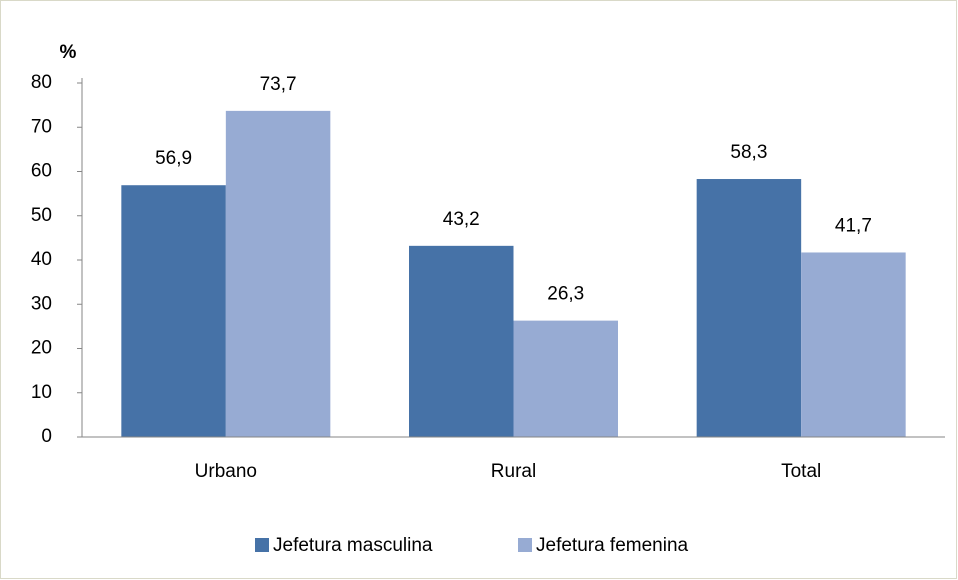 The width and height of the screenshot is (958, 580). Describe the element at coordinates (801, 471) in the screenshot. I see `x-tick-label: Total` at that location.